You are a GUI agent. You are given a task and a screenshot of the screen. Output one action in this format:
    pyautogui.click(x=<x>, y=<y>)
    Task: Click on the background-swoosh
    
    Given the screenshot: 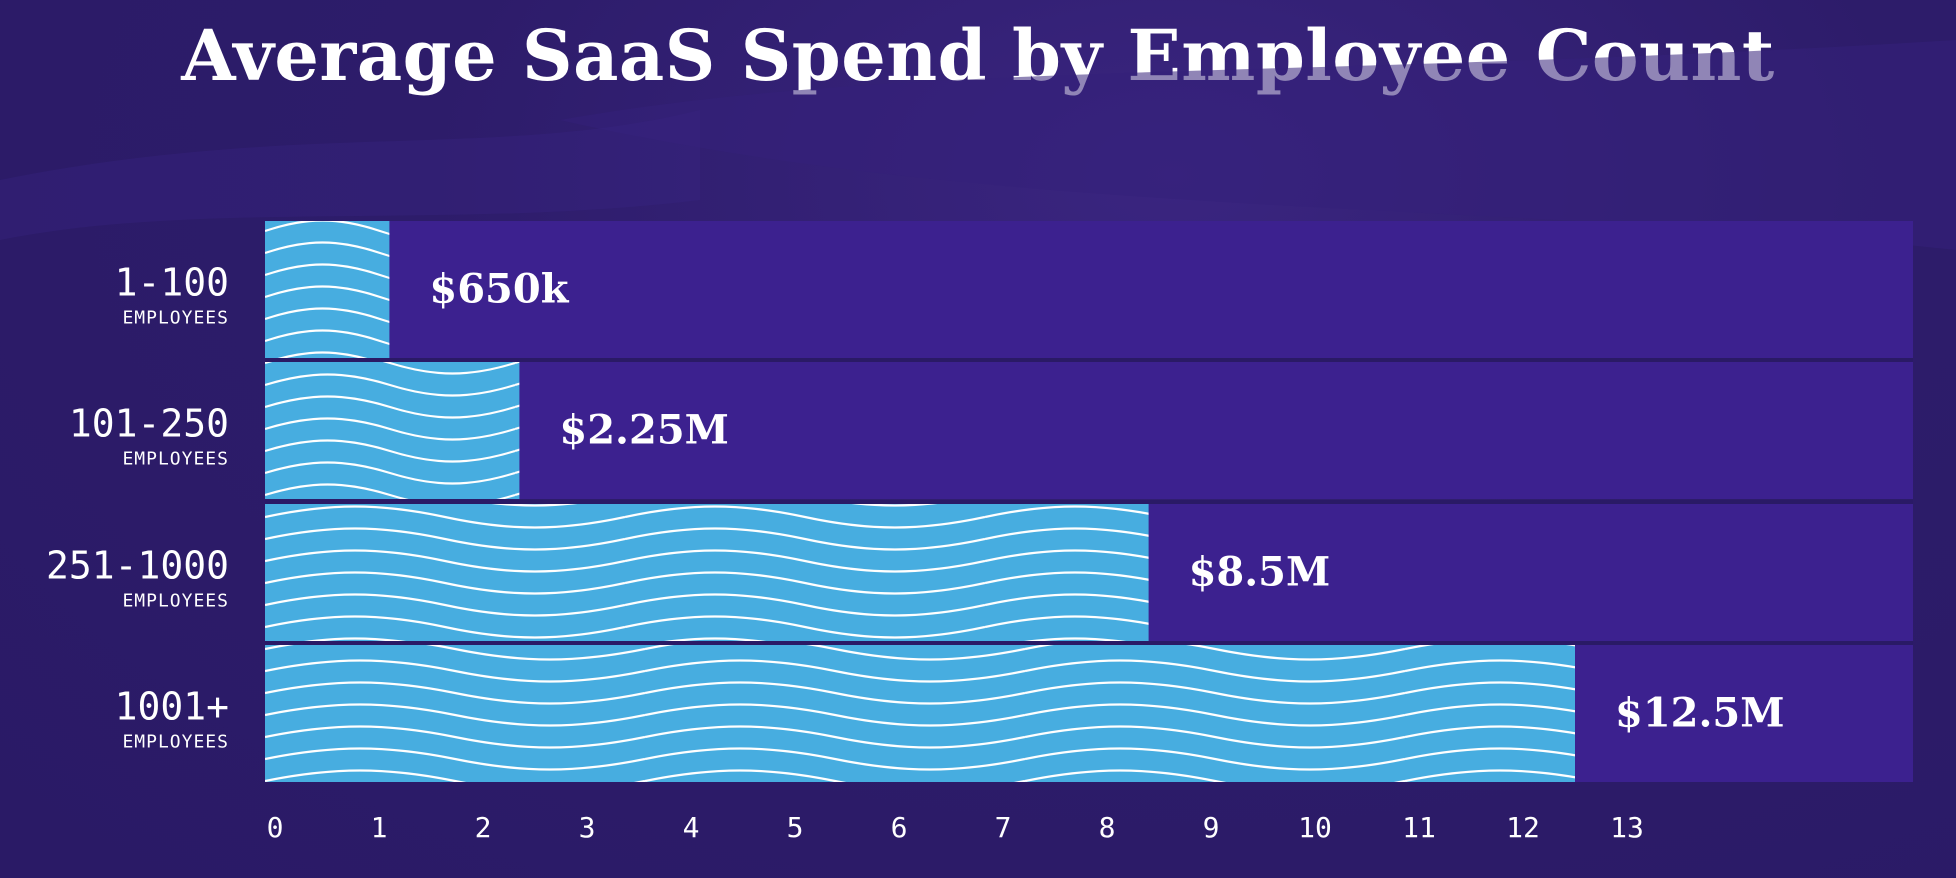 What is the action you would take?
    pyautogui.click(x=350, y=175)
    